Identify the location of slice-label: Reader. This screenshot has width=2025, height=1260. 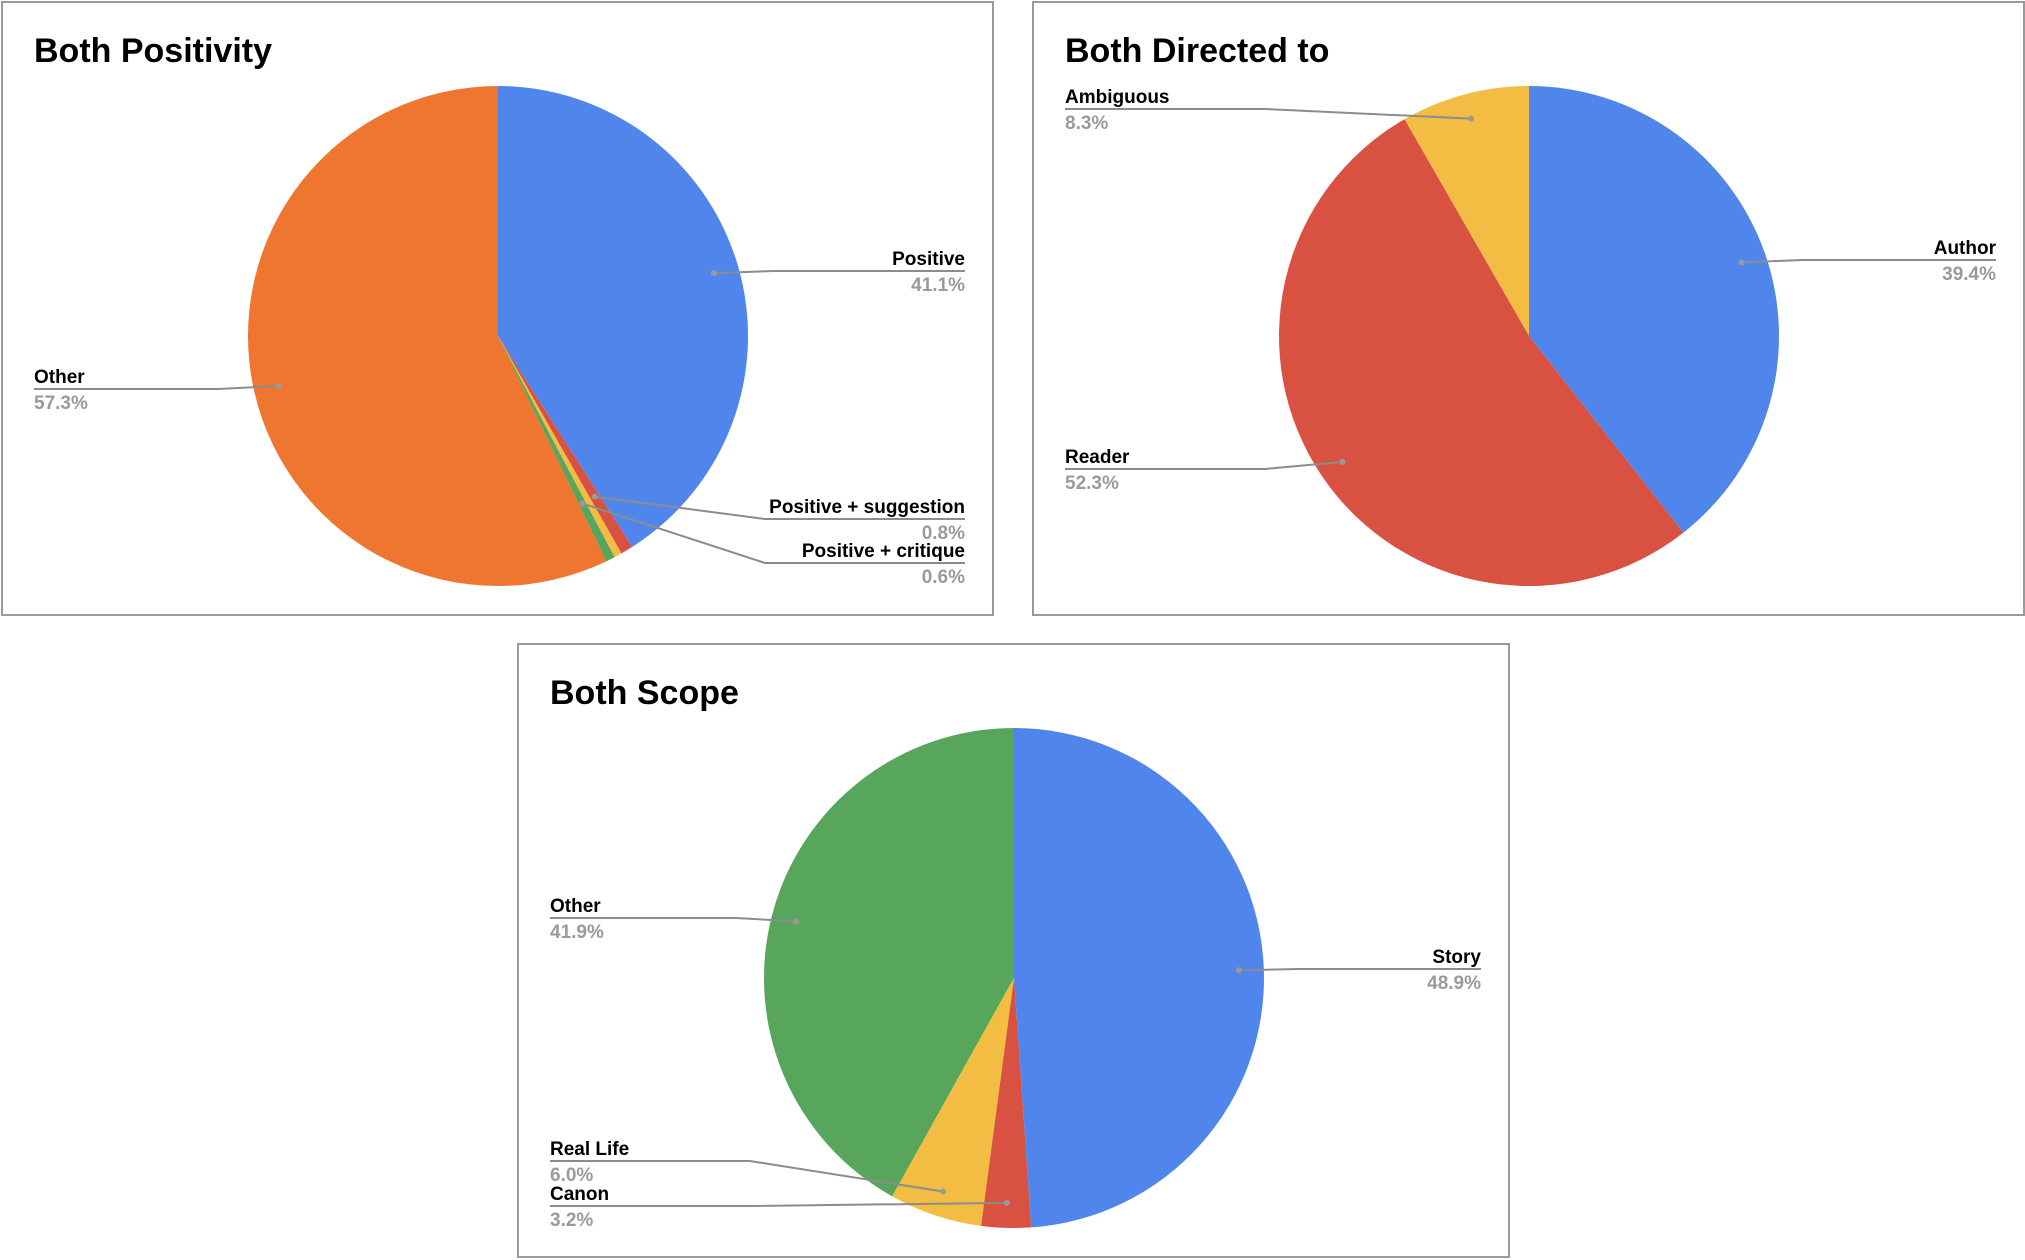
(1097, 457).